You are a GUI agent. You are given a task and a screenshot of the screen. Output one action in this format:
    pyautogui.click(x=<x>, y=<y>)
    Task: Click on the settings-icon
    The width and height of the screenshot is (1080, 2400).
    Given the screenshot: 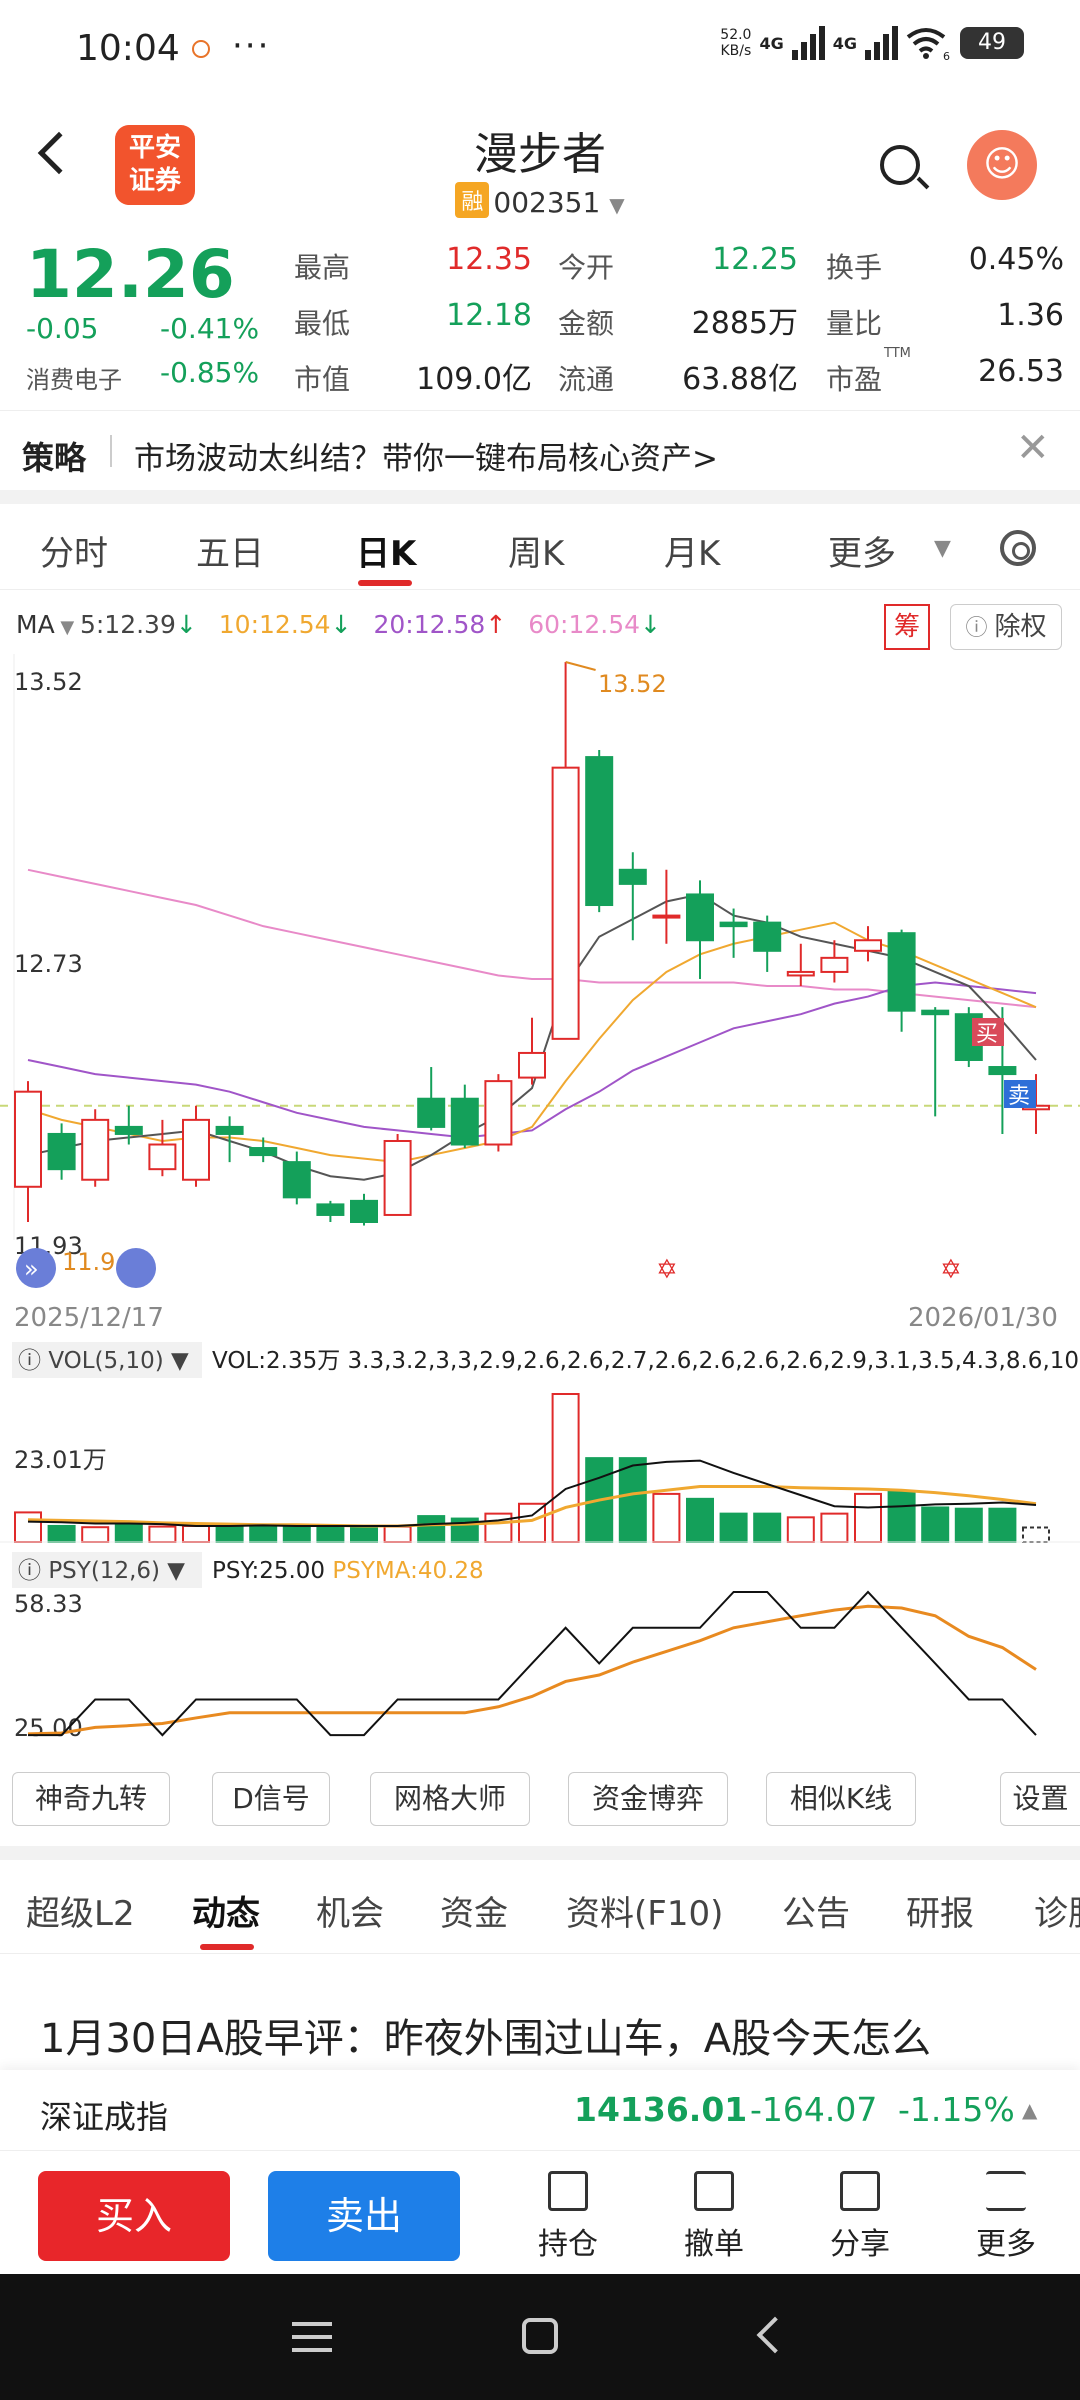 What is the action you would take?
    pyautogui.click(x=1018, y=548)
    